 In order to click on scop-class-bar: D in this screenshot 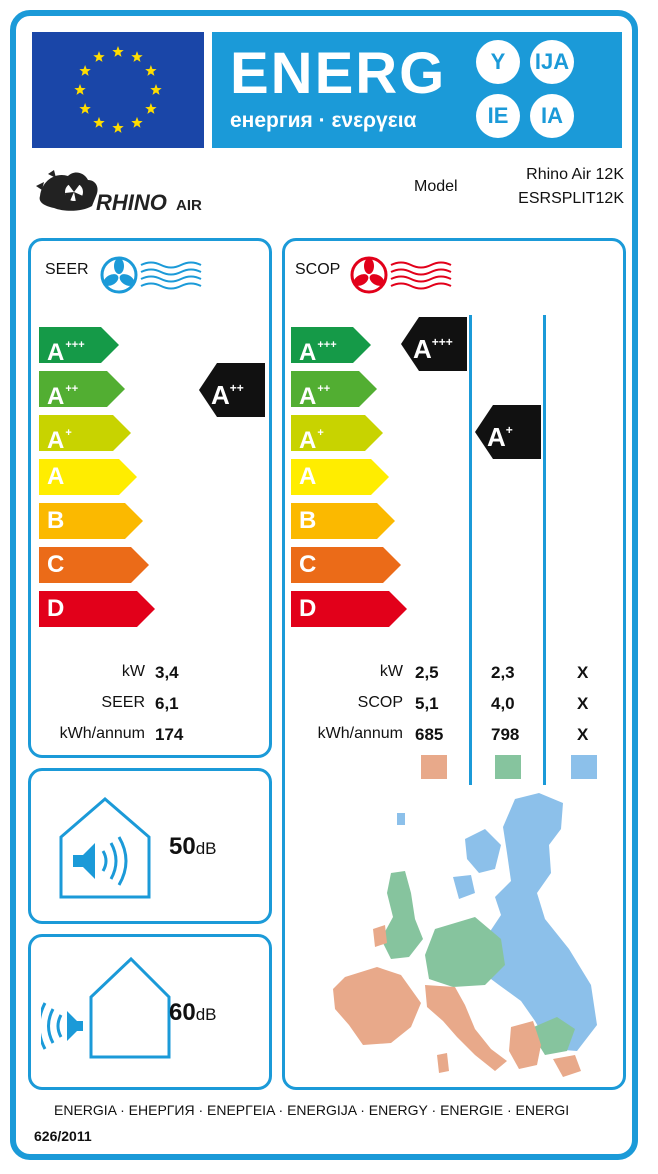, I will do `click(349, 609)`.